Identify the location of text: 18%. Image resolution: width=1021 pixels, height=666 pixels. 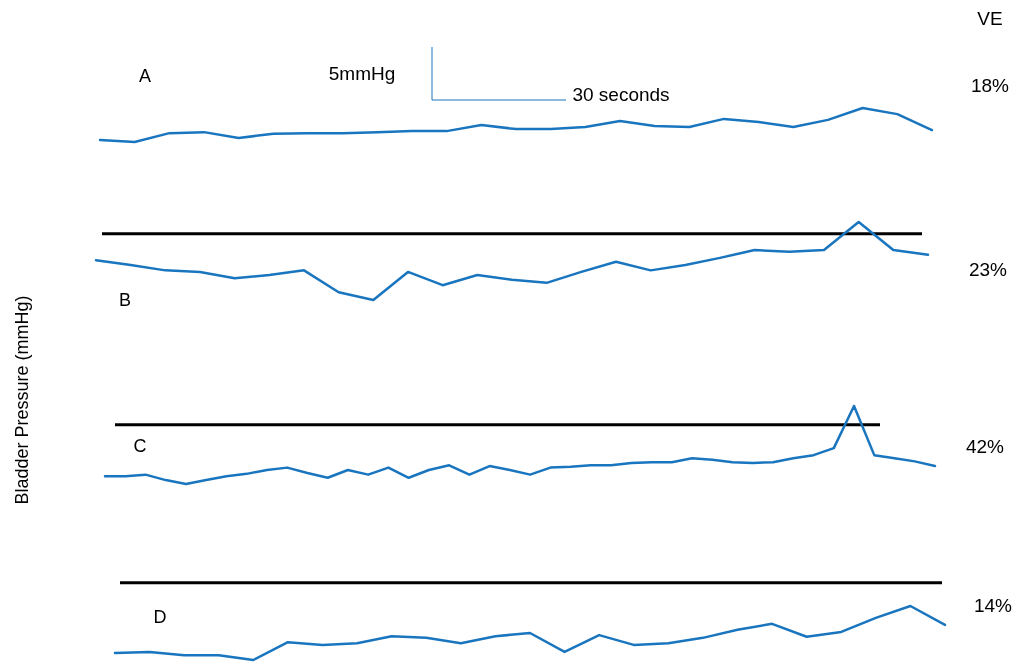
(990, 85).